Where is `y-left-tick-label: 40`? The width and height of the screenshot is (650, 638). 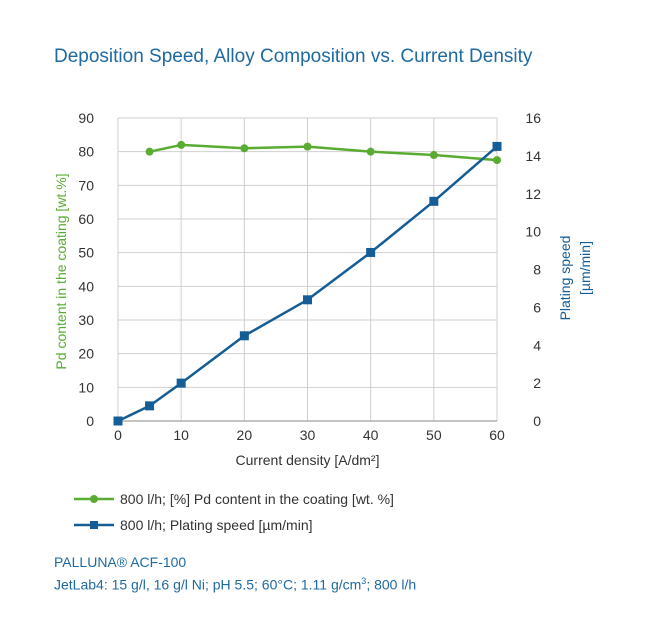
y-left-tick-label: 40 is located at coordinates (86, 286).